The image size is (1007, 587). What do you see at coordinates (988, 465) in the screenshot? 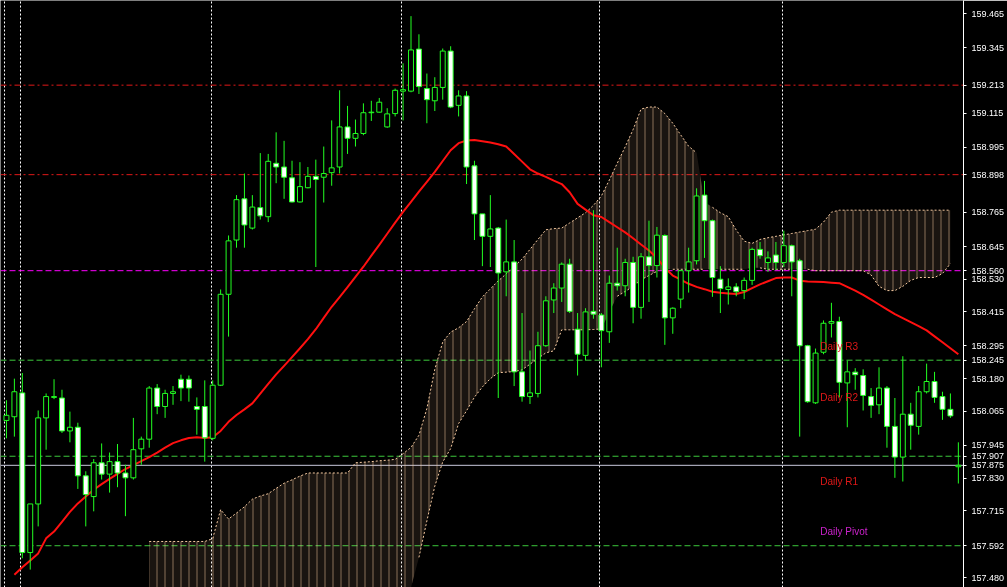
I see `ref-line-label: 157.875` at bounding box center [988, 465].